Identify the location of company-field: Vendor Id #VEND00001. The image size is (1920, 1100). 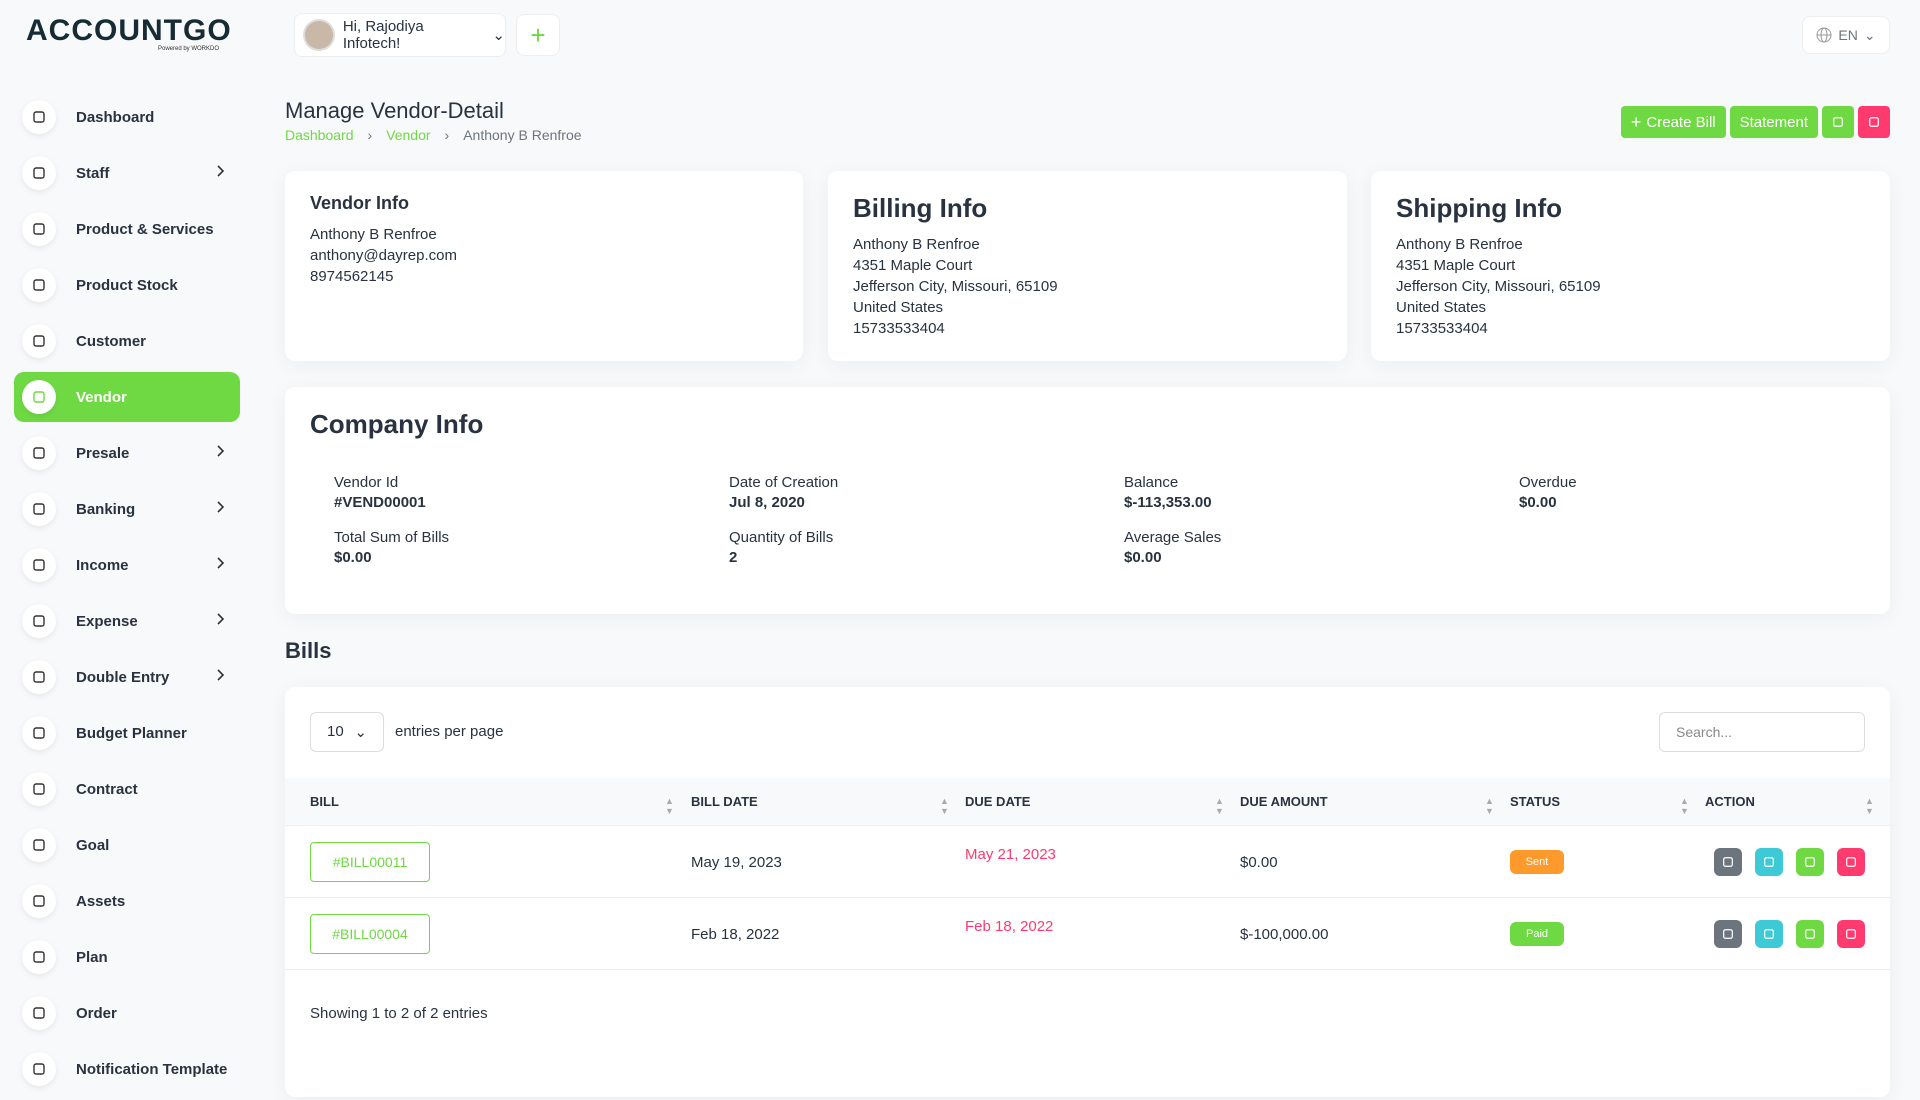
(380, 493).